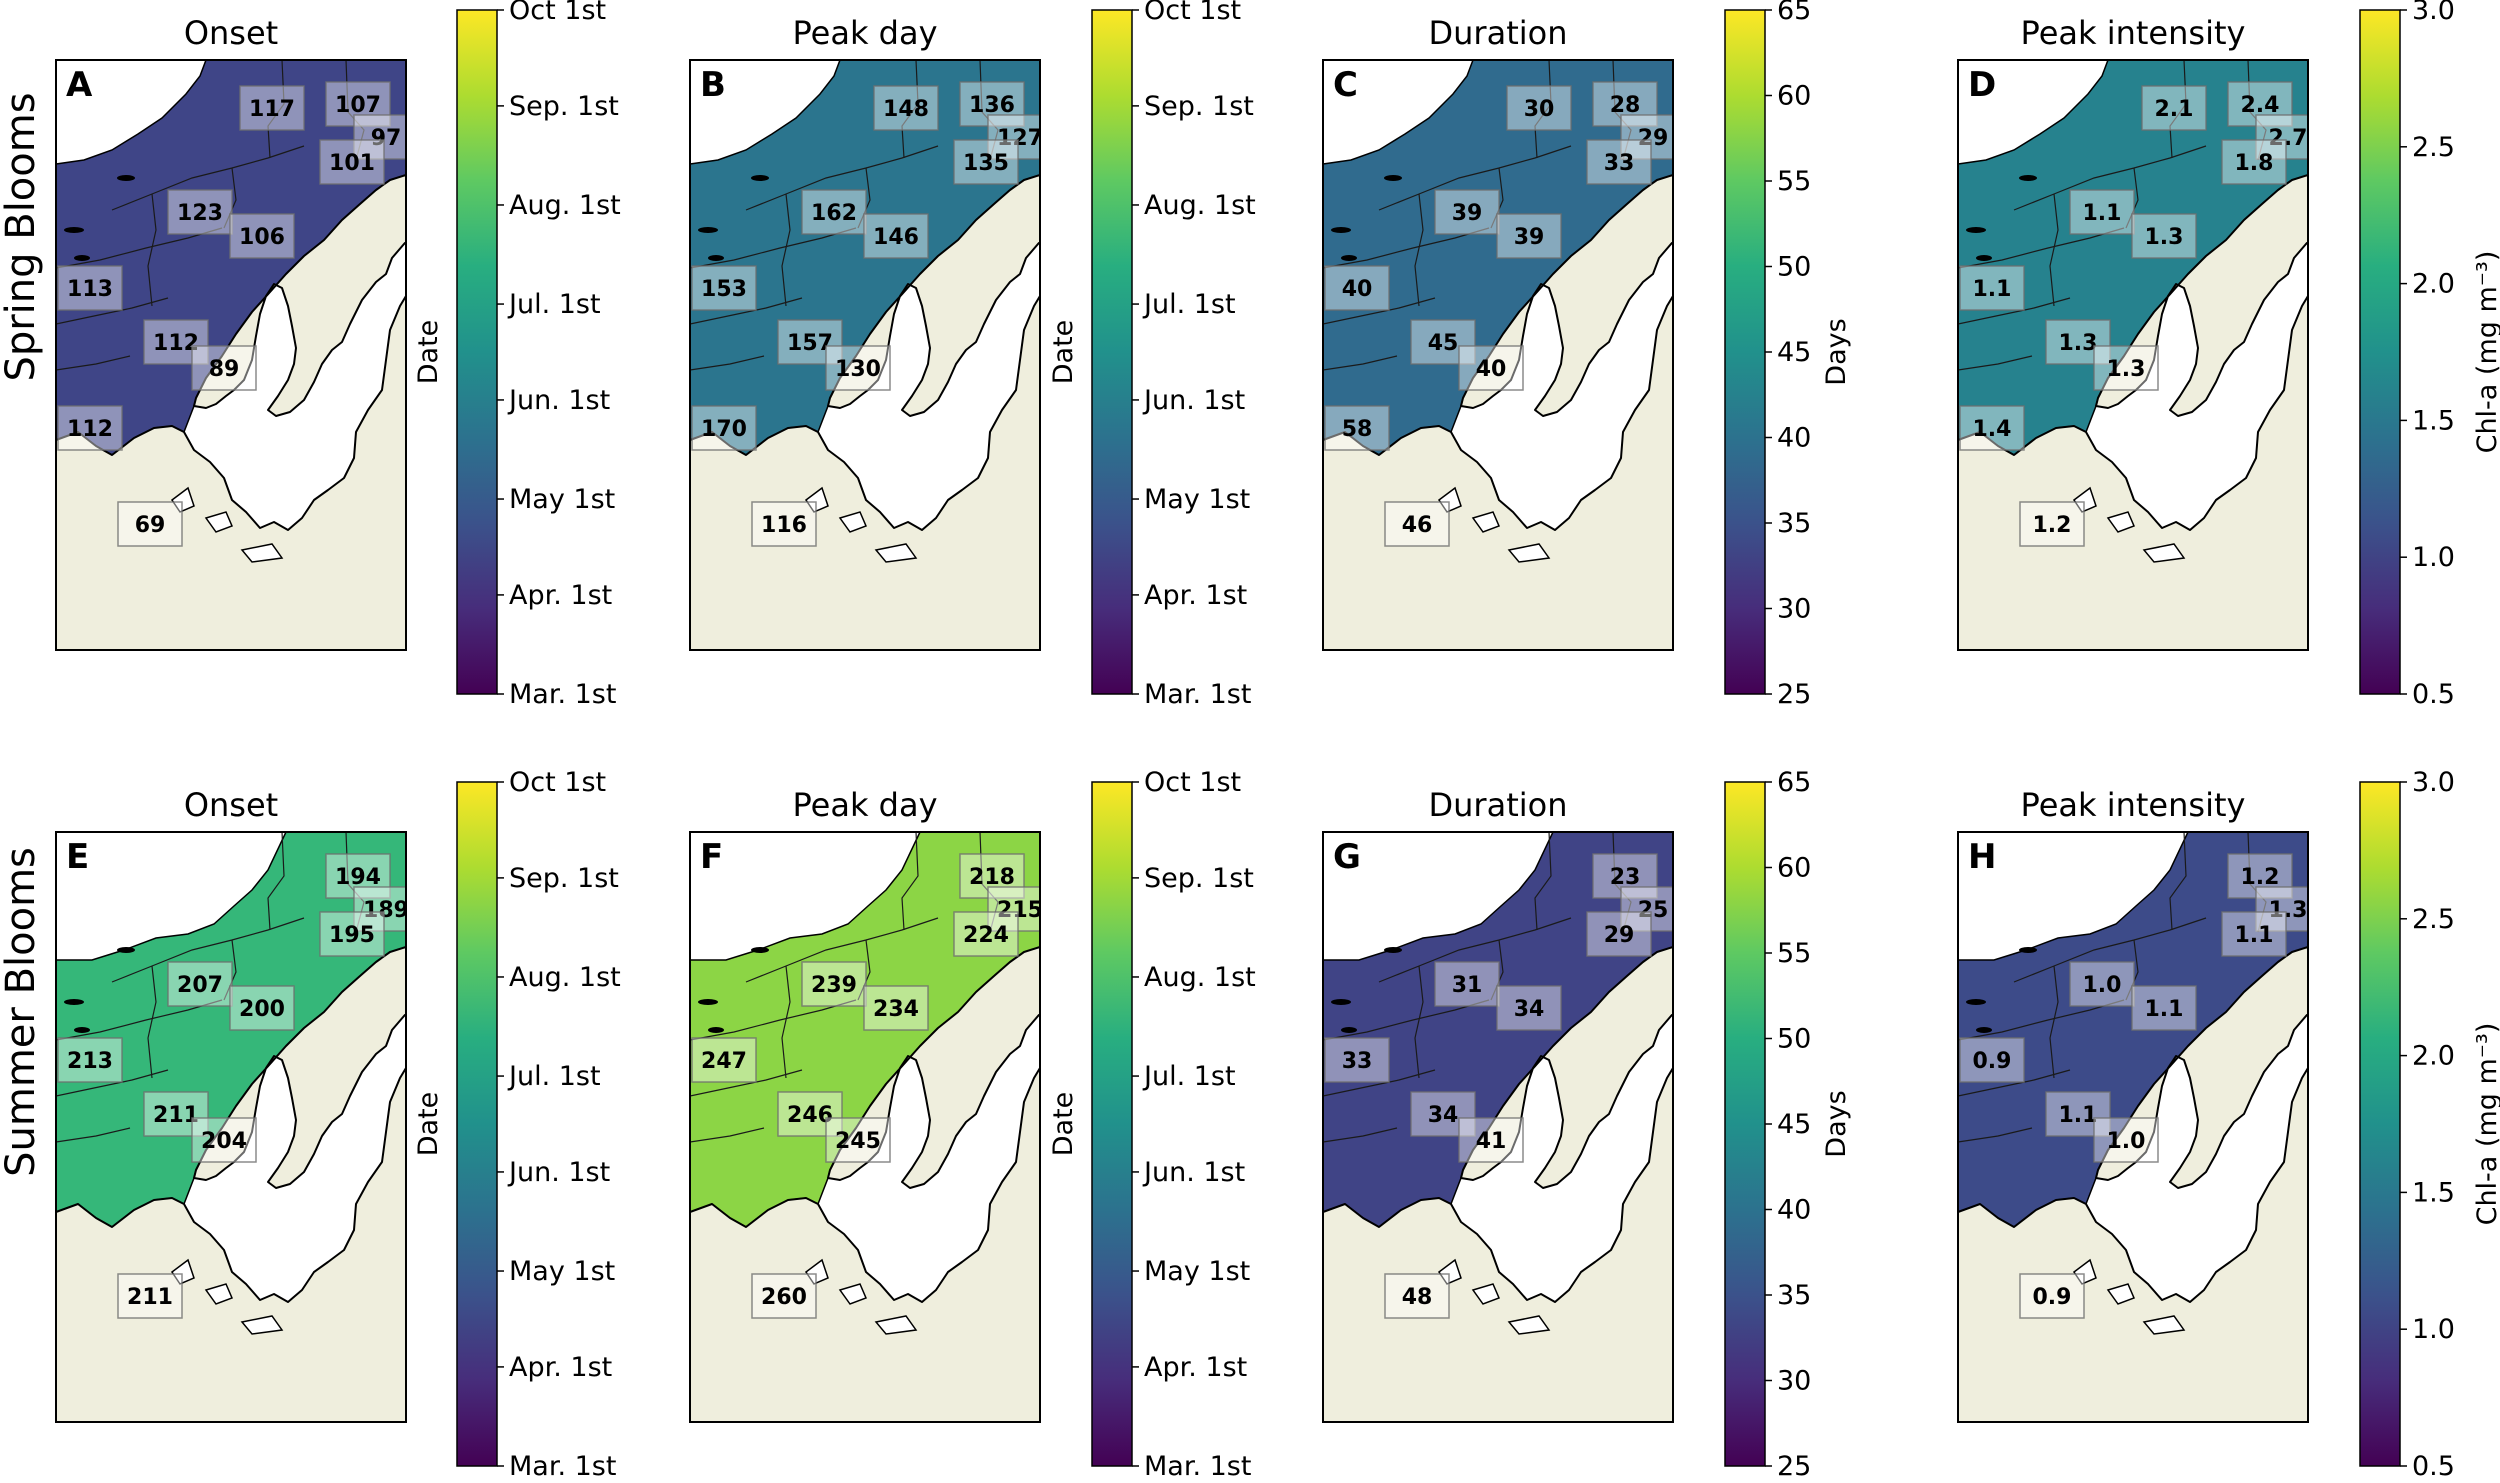 The height and width of the screenshot is (1483, 2500). Describe the element at coordinates (231, 805) in the screenshot. I see `panel-title: Onset` at that location.